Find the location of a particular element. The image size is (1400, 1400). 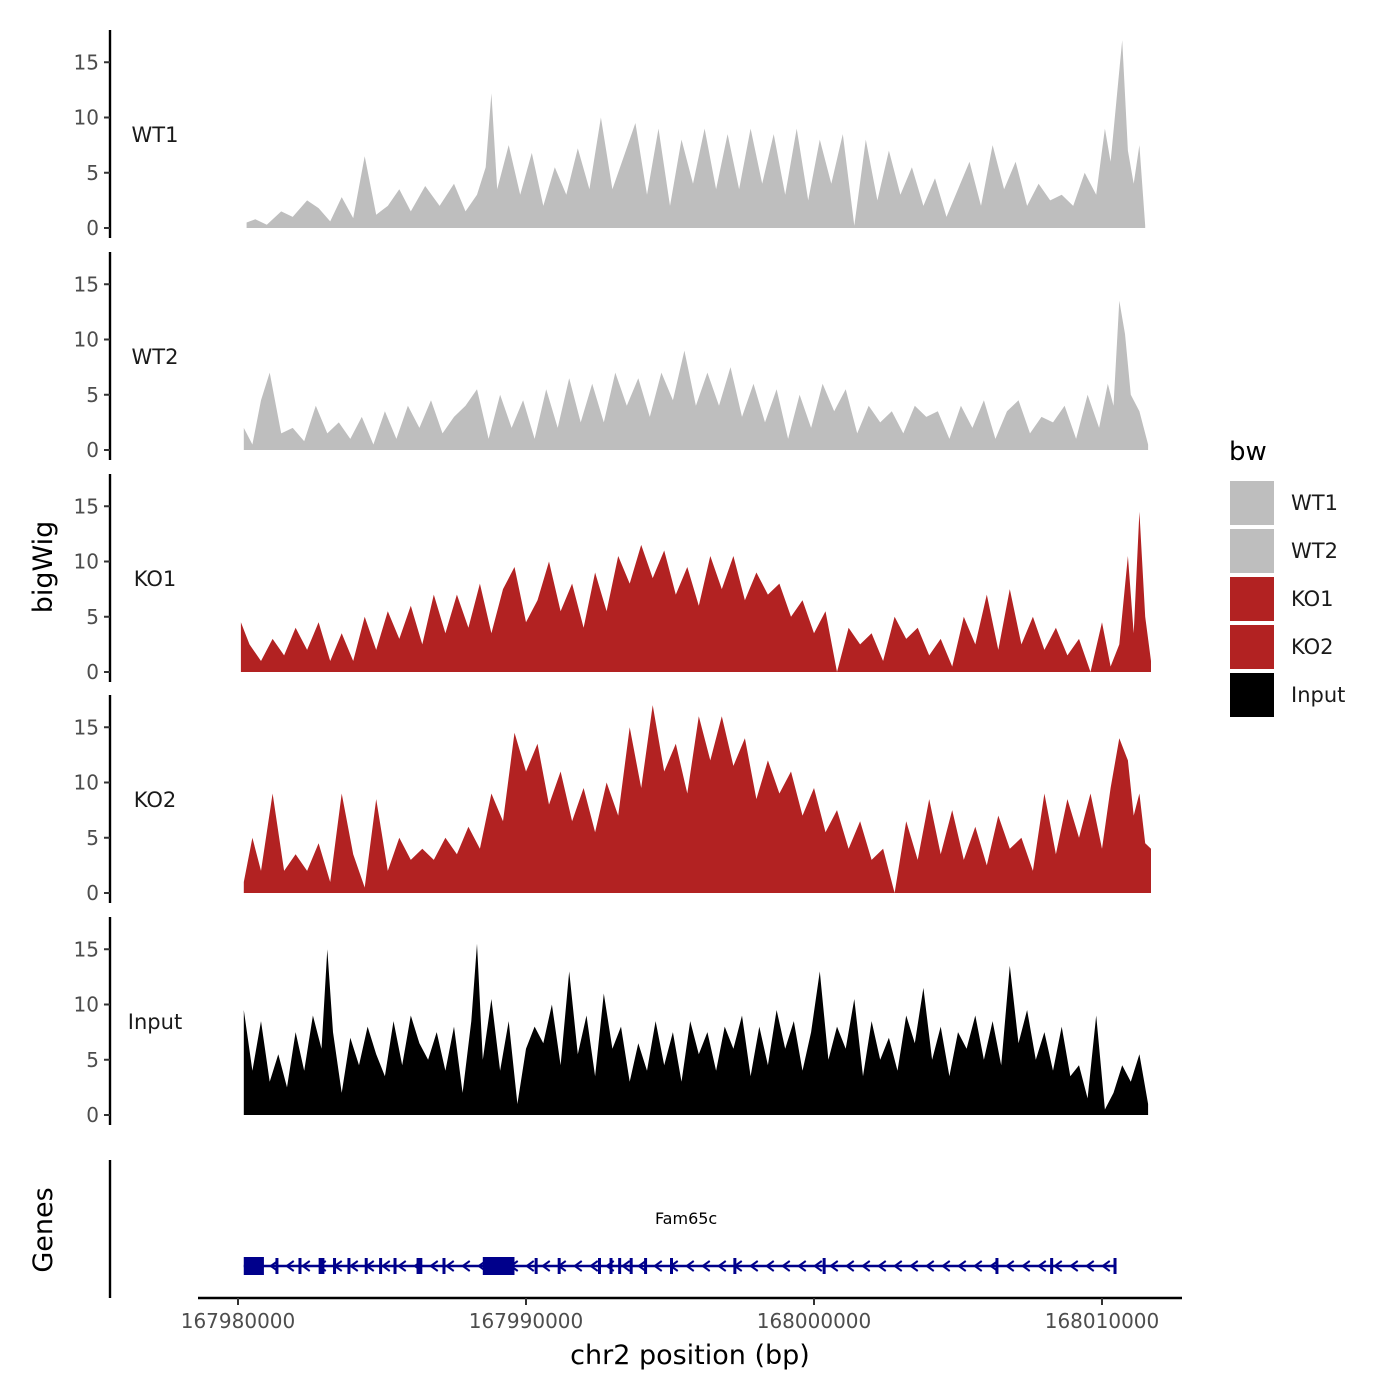

gene-label: Fam65c is located at coordinates (686, 1218).